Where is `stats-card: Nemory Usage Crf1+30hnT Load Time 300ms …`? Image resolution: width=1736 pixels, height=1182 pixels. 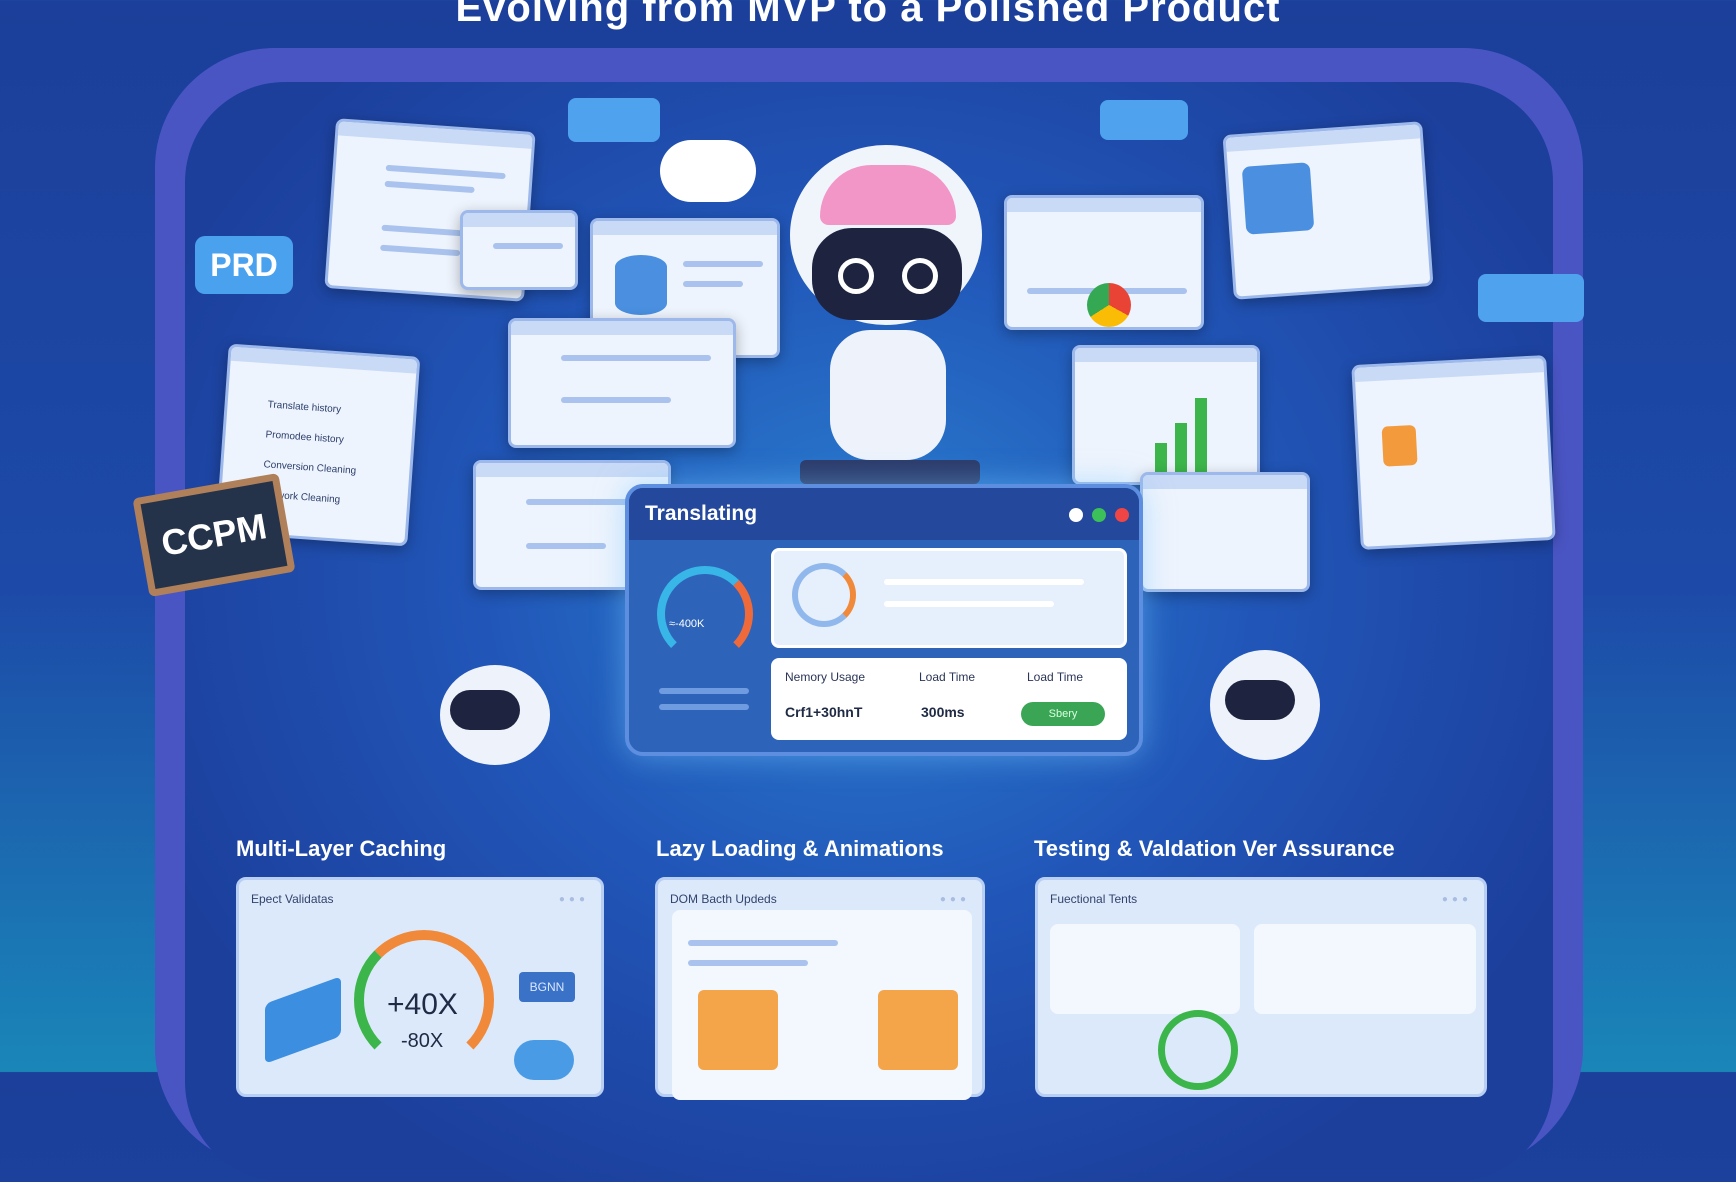
stats-card: Nemory Usage Crf1+30hnT Load Time 300ms … is located at coordinates (949, 699).